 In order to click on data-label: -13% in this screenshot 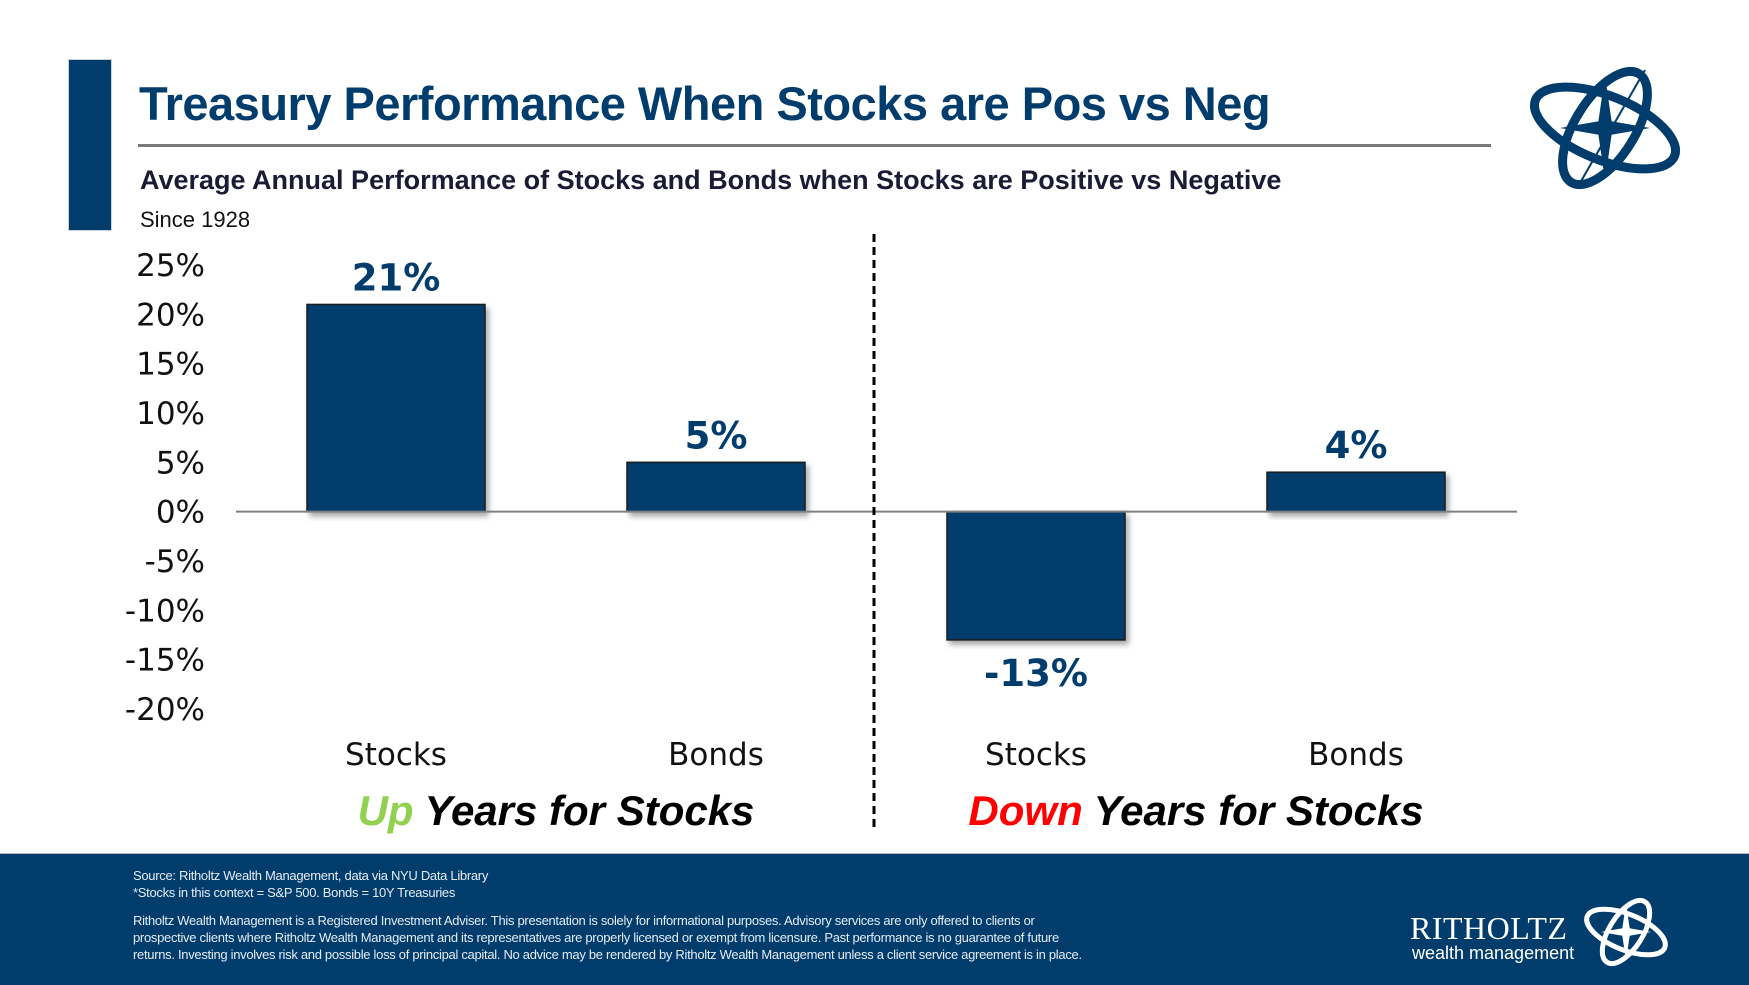, I will do `click(1036, 673)`.